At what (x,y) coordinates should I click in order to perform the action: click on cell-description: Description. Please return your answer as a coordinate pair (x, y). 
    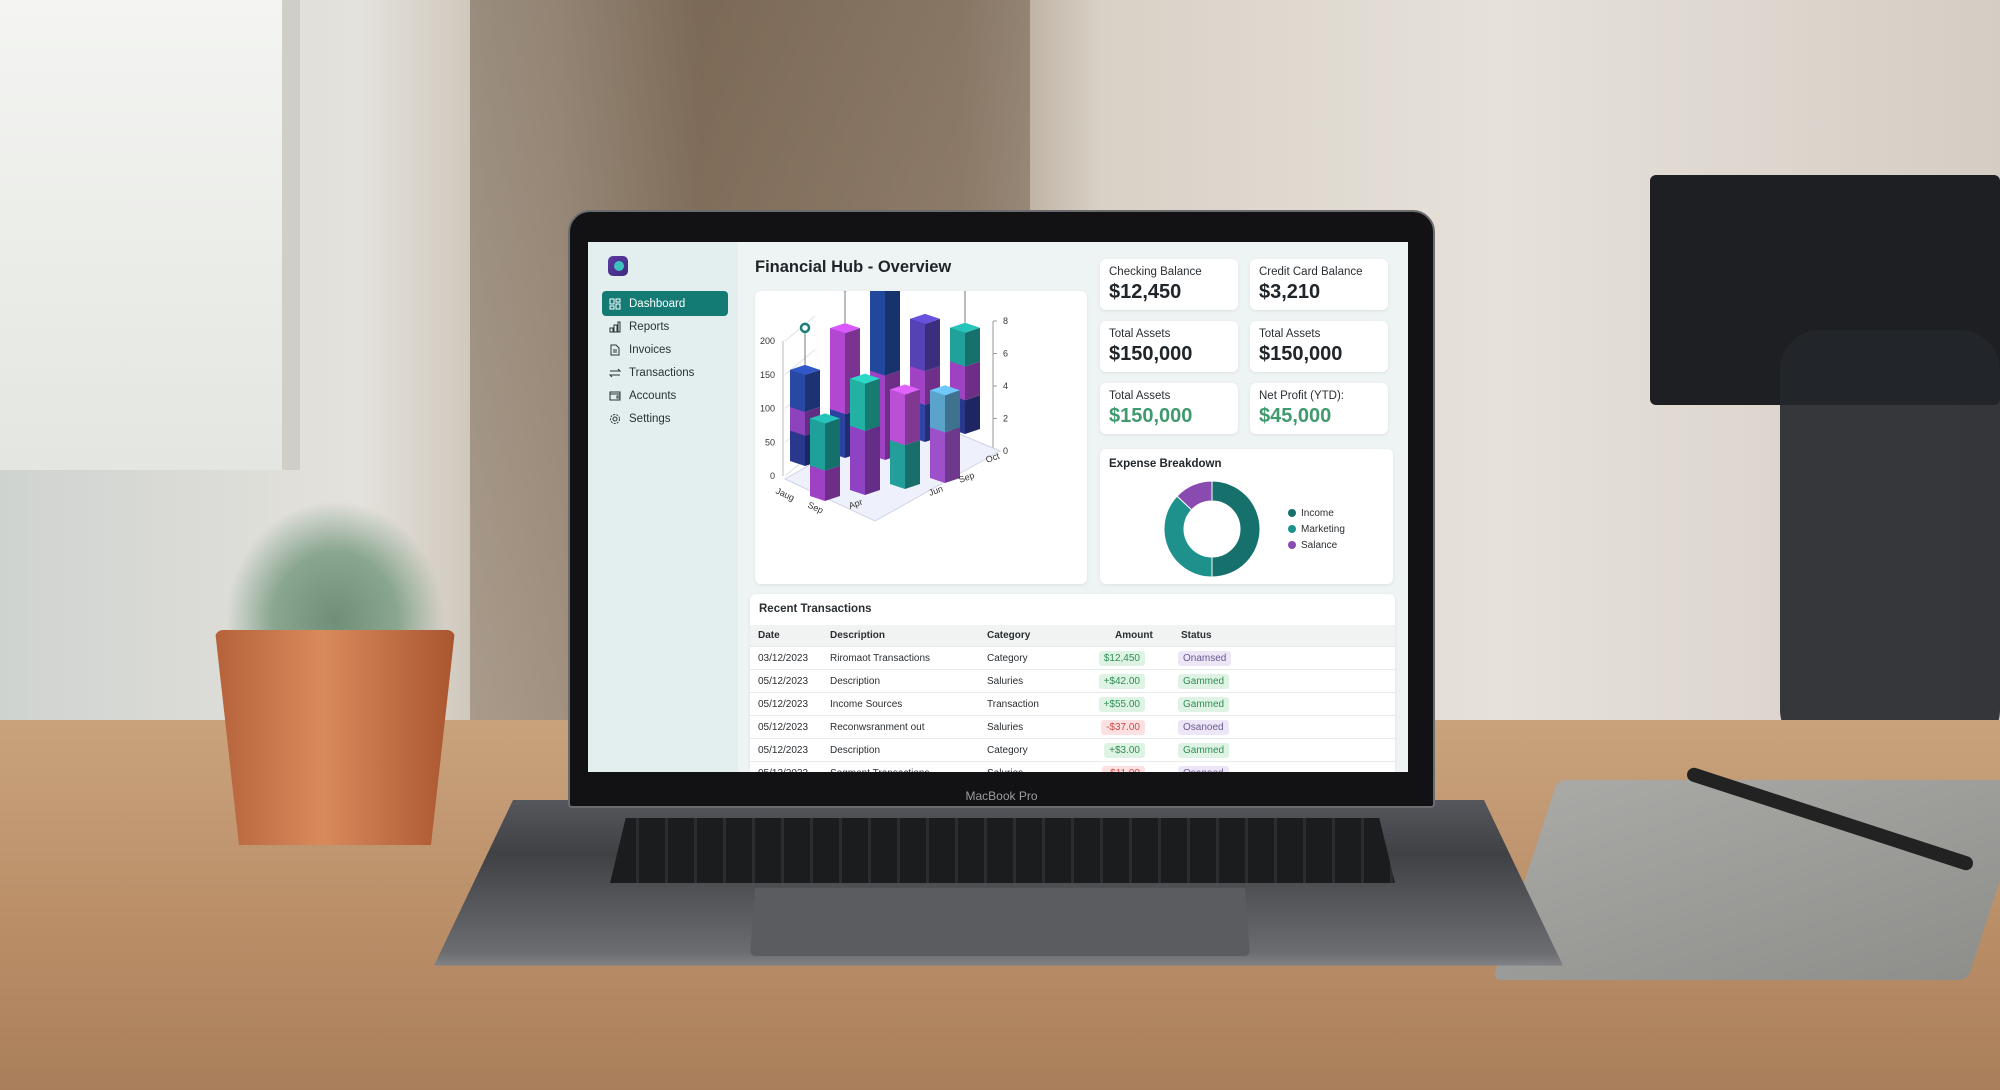
    Looking at the image, I should click on (855, 681).